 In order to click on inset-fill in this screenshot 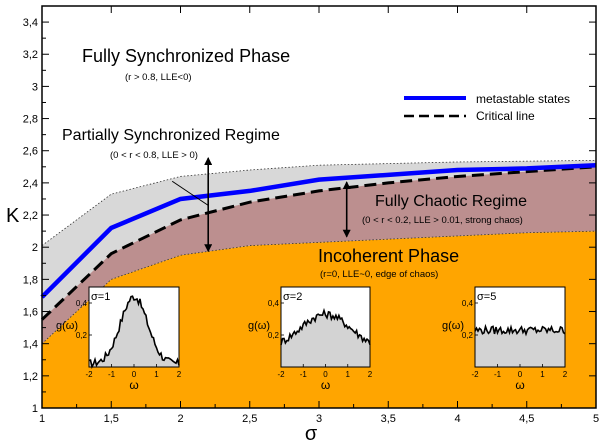, I will do `click(520, 346)`.